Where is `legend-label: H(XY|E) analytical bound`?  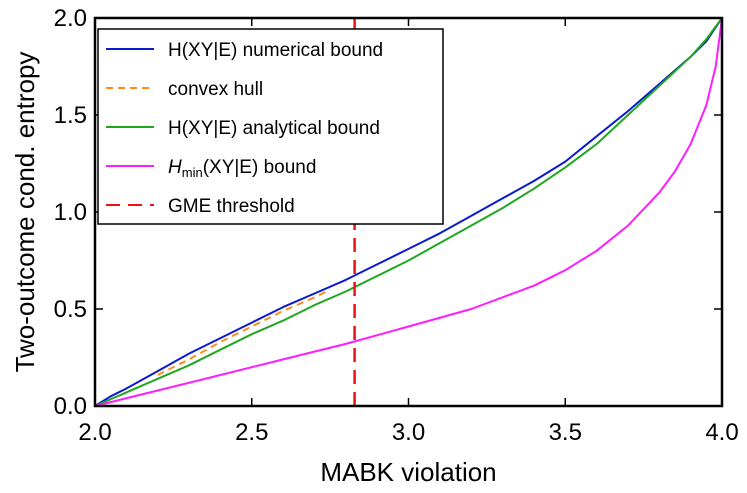
legend-label: H(XY|E) analytical bound is located at coordinates (274, 128).